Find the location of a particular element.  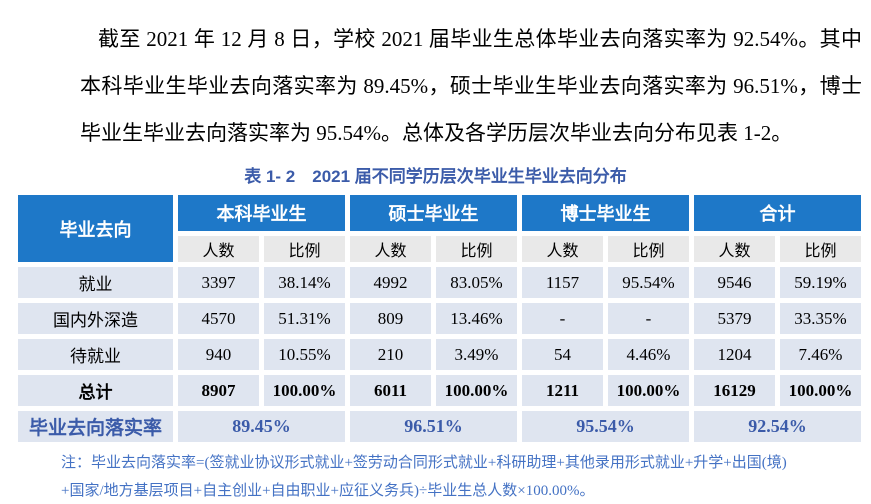

footer-label: 毕业去向落实率 is located at coordinates (95, 426).